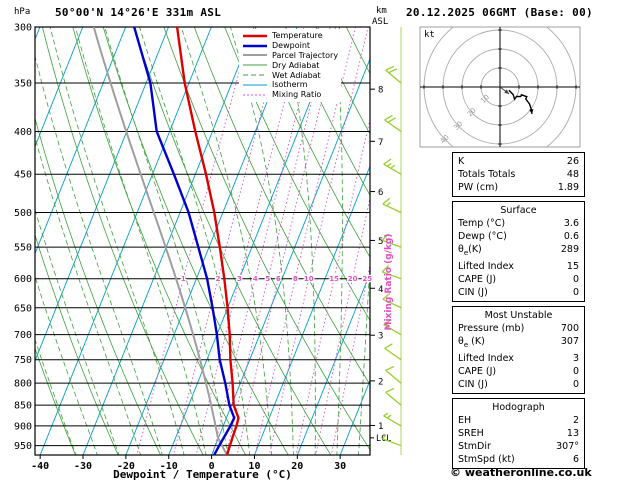 This screenshot has height=486, width=629. Describe the element at coordinates (22, 12) in the screenshot. I see `pressure-unit-label: hPa` at that location.